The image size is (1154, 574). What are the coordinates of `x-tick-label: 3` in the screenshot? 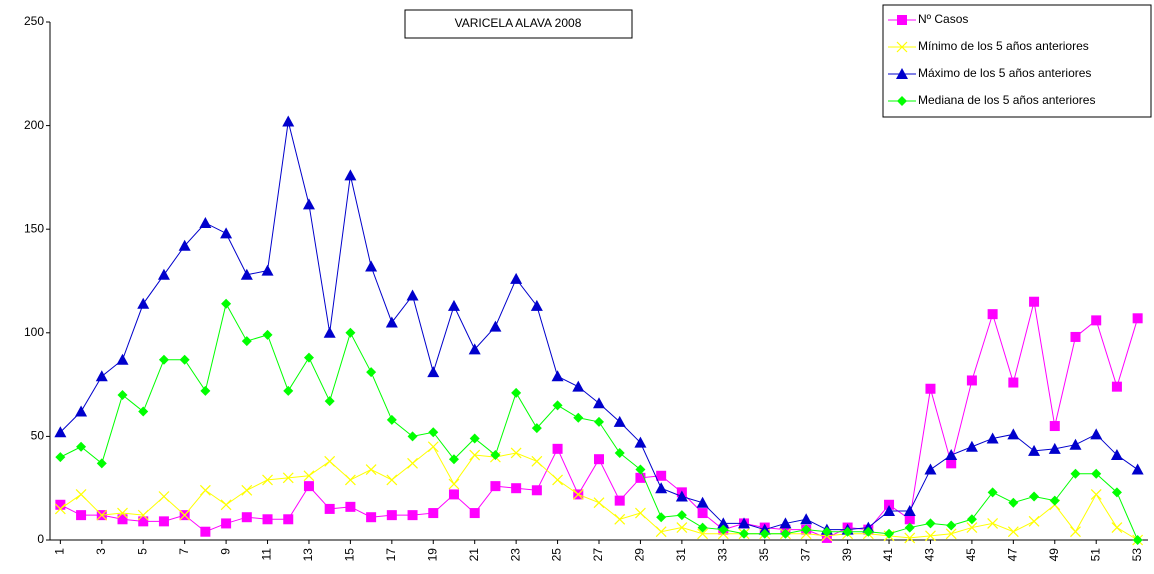 It's located at (101, 551).